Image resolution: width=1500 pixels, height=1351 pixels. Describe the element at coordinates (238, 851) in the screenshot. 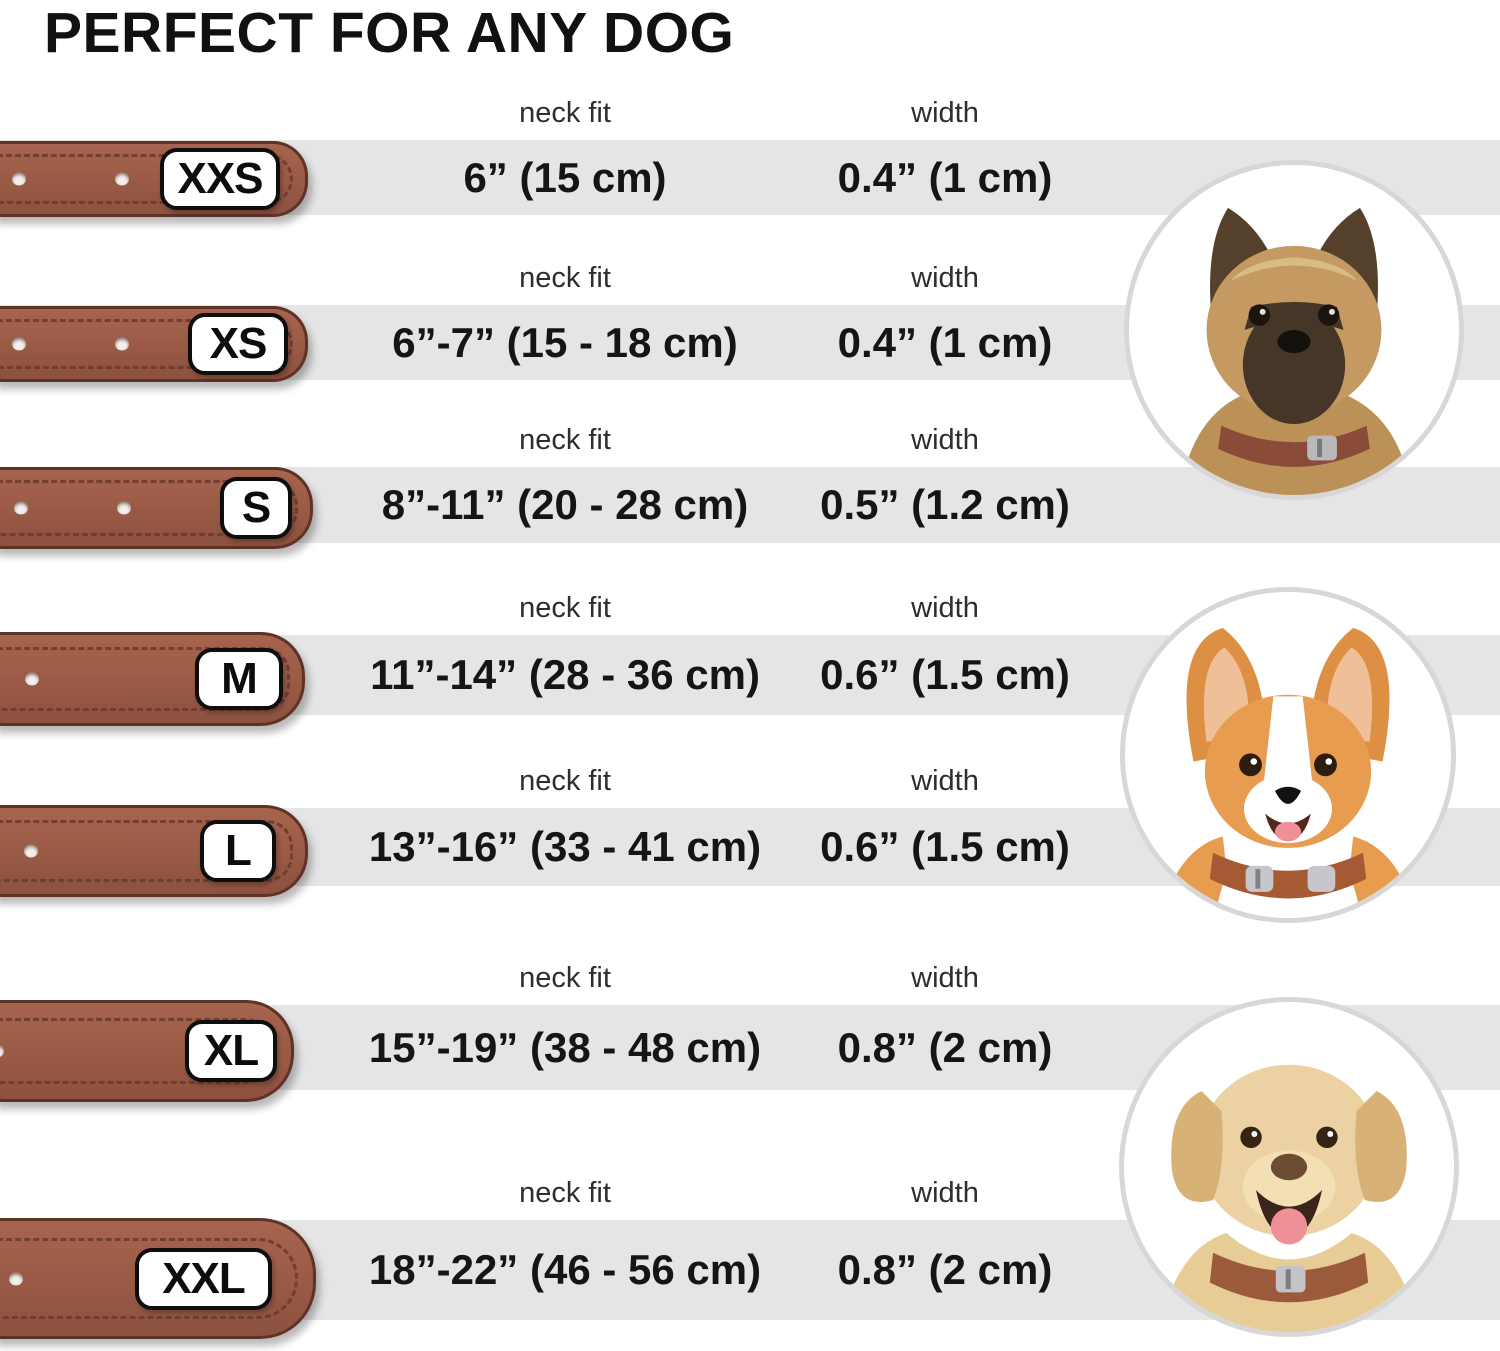

I see `size-tag-l: L` at that location.